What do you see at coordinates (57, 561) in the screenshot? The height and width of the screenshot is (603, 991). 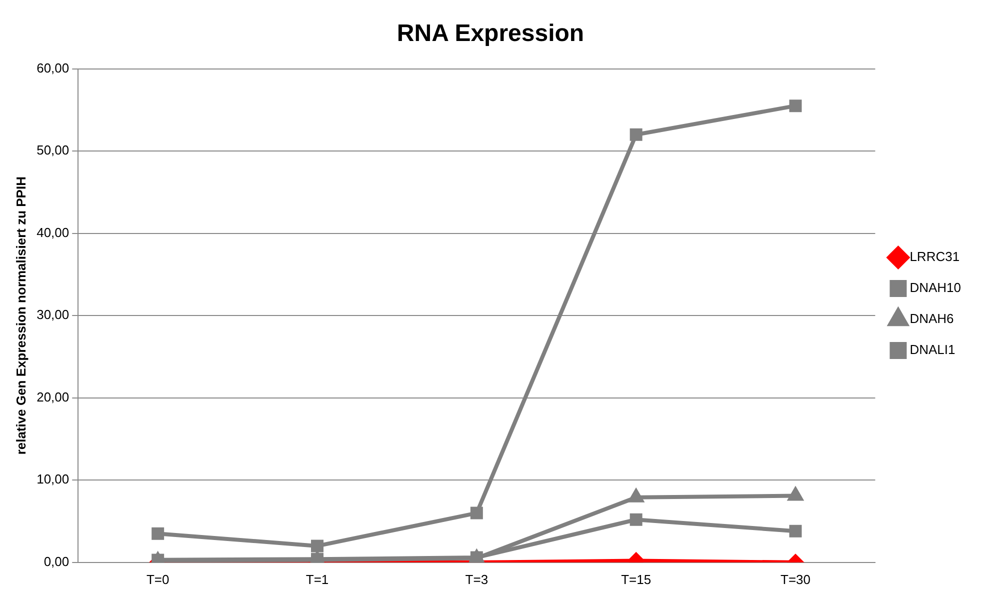 I see `y-tick-label: 0,00` at bounding box center [57, 561].